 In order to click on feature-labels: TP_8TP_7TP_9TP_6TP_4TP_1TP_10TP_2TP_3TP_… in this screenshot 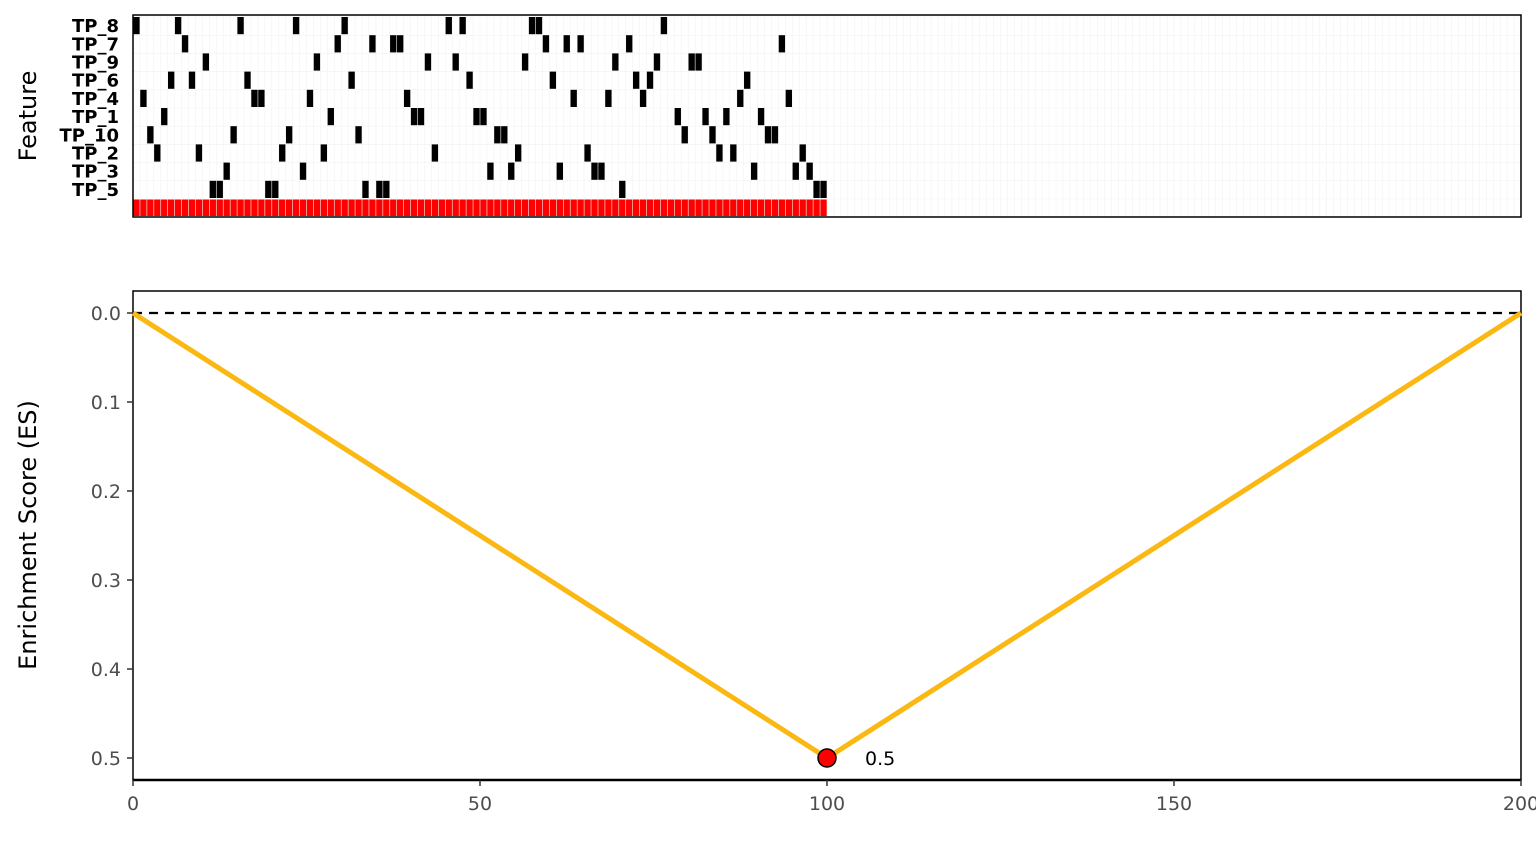, I will do `click(89, 108)`.